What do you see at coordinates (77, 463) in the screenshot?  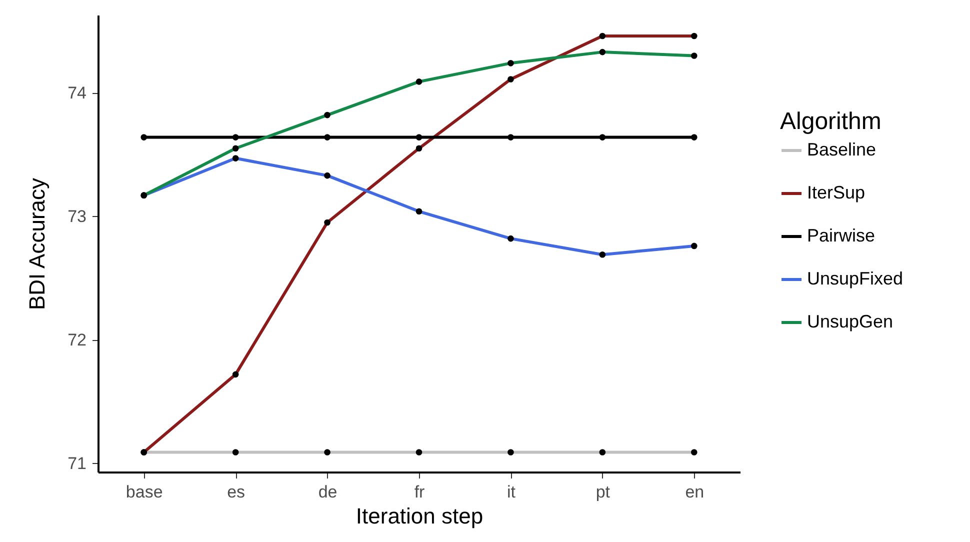 I see `y-tick-label: 71` at bounding box center [77, 463].